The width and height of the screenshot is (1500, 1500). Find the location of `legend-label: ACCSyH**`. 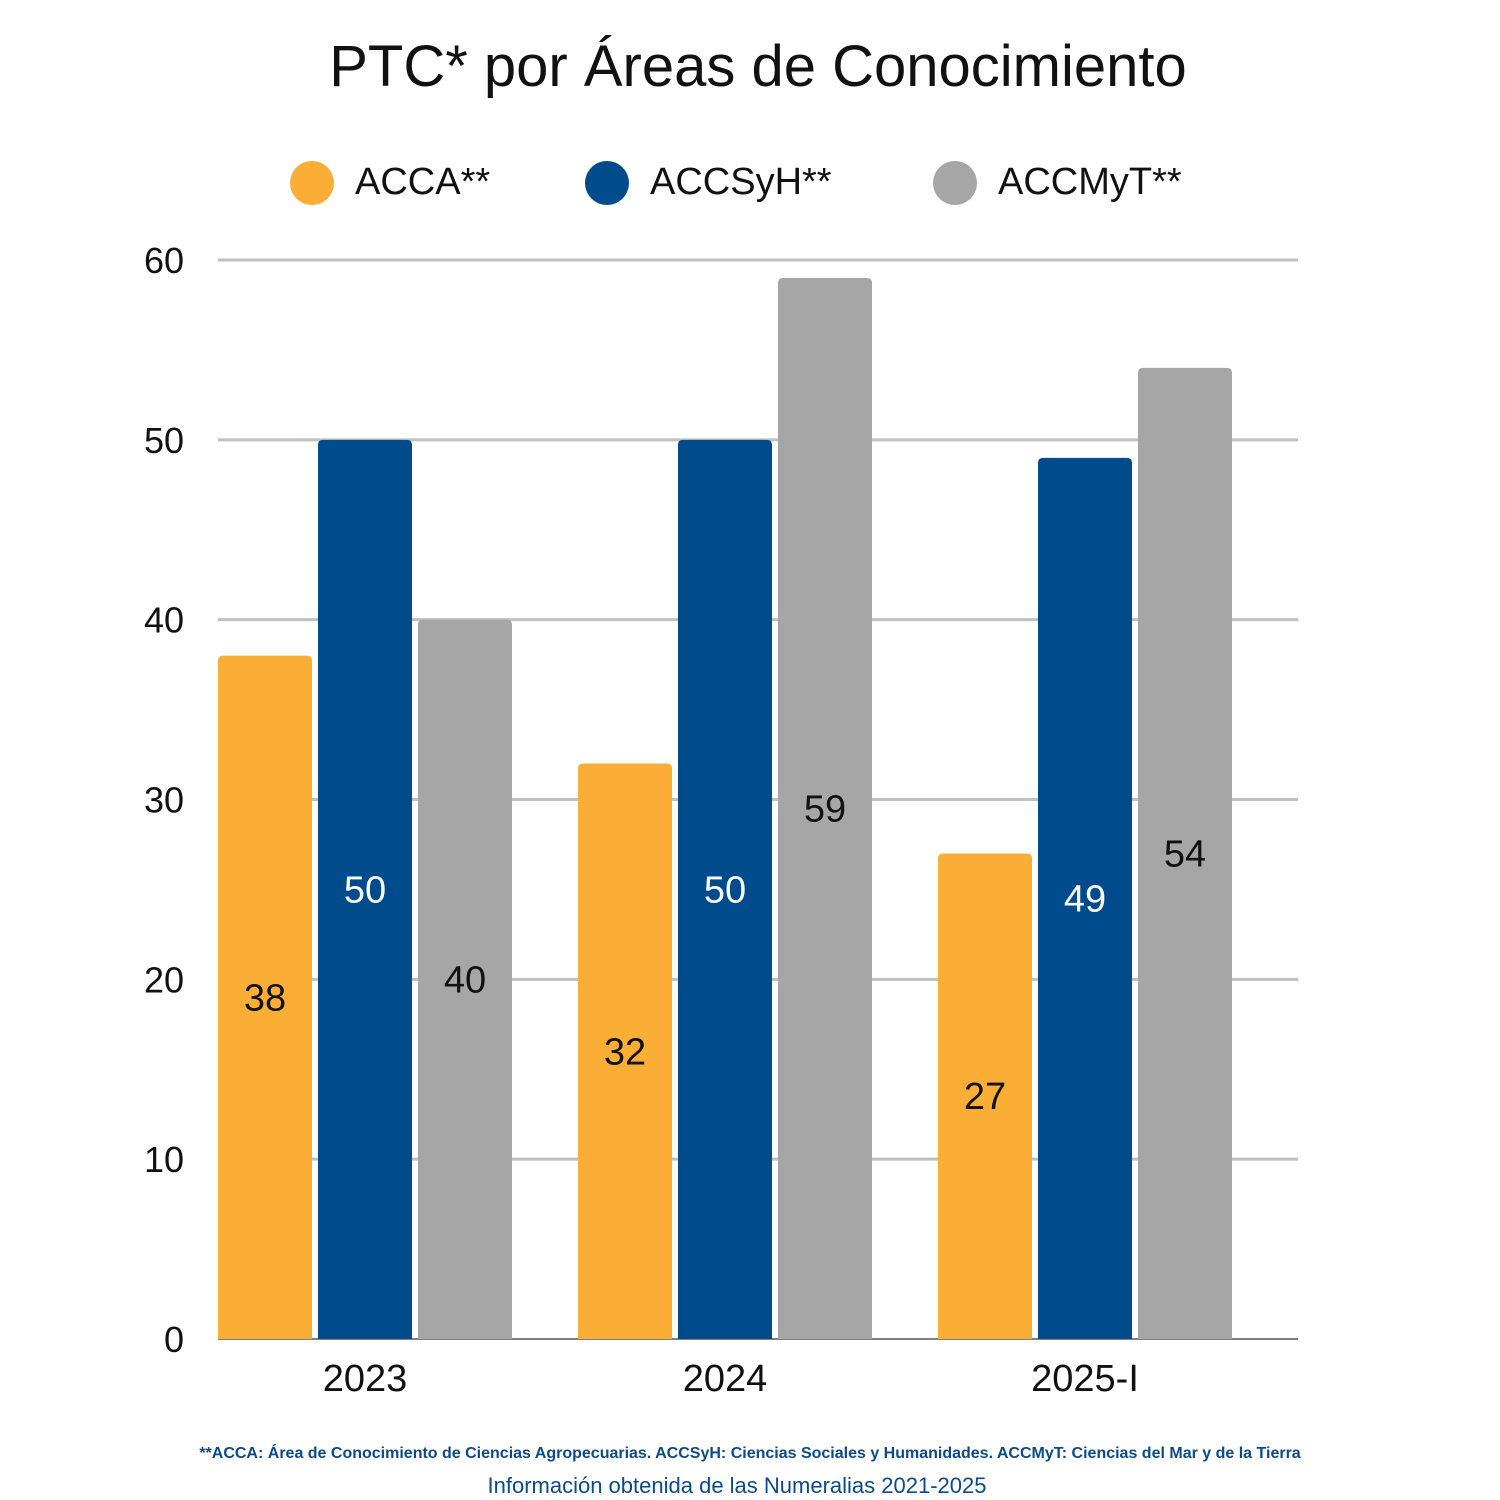

legend-label: ACCSyH** is located at coordinates (741, 182).